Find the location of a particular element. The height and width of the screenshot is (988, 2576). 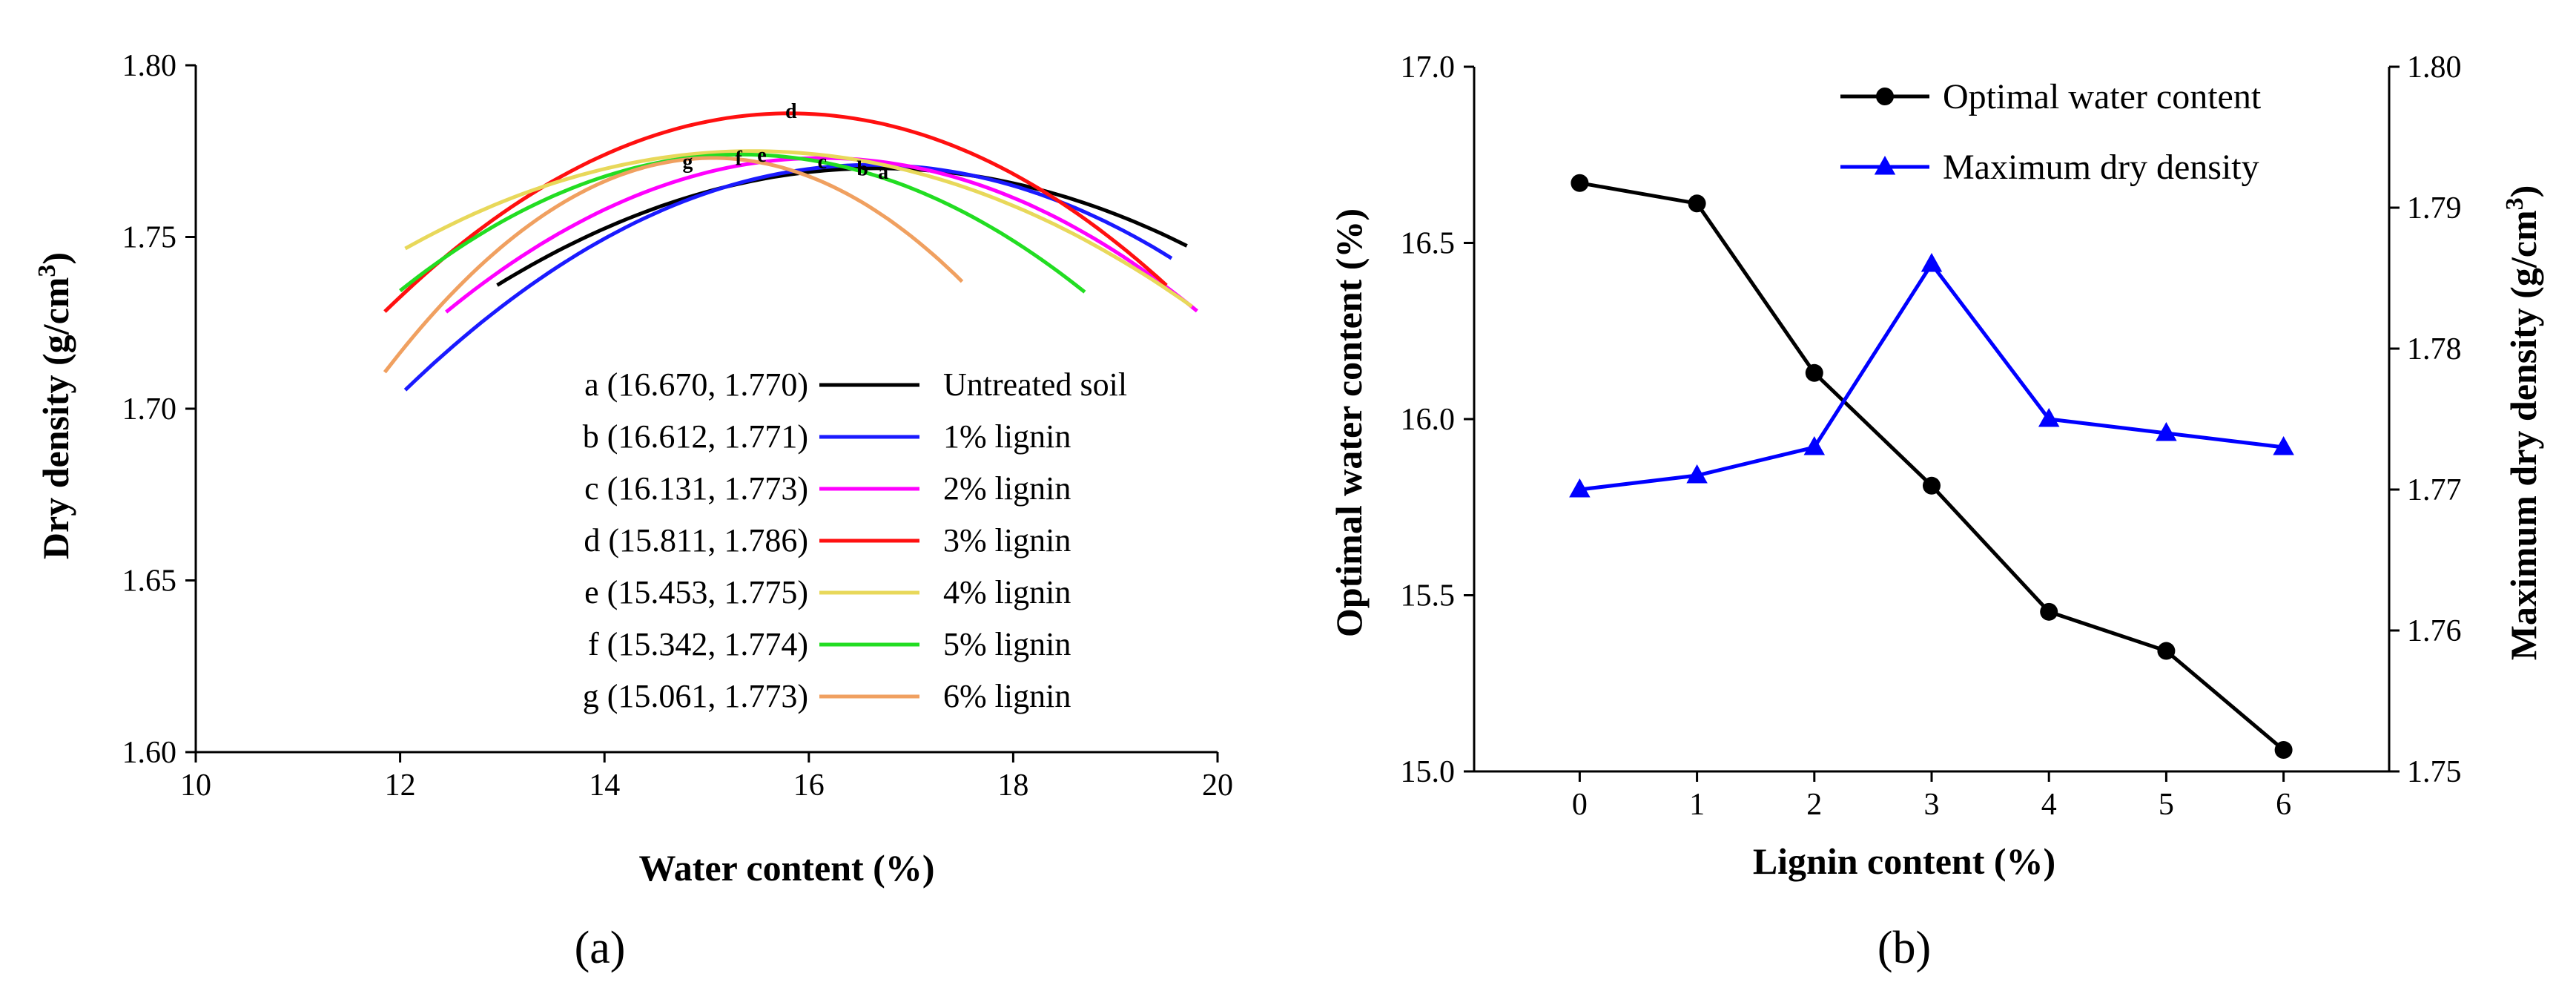

chart-b-legend-marker-water is located at coordinates (1885, 97).